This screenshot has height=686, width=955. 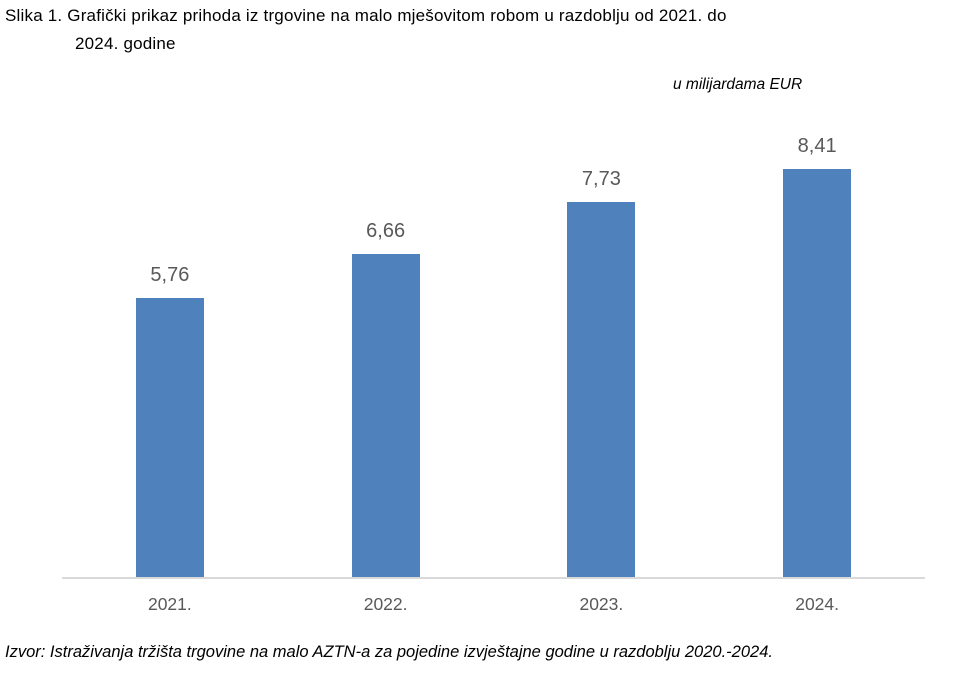 I want to click on bar-2023, so click(x=601, y=389).